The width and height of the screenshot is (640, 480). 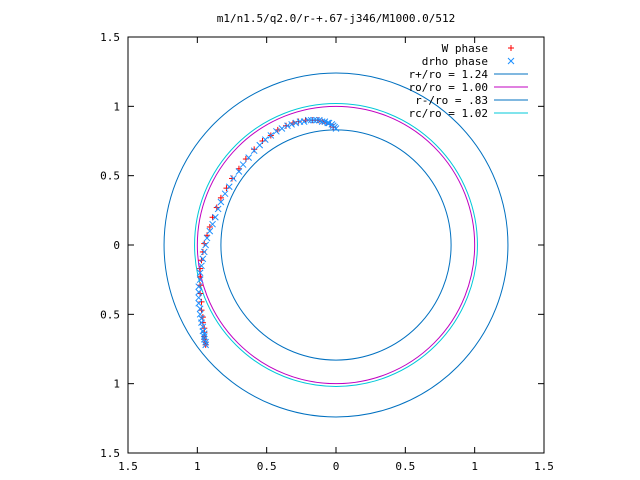 What do you see at coordinates (451, 100) in the screenshot?
I see `legend-label: r-/ro = .83` at bounding box center [451, 100].